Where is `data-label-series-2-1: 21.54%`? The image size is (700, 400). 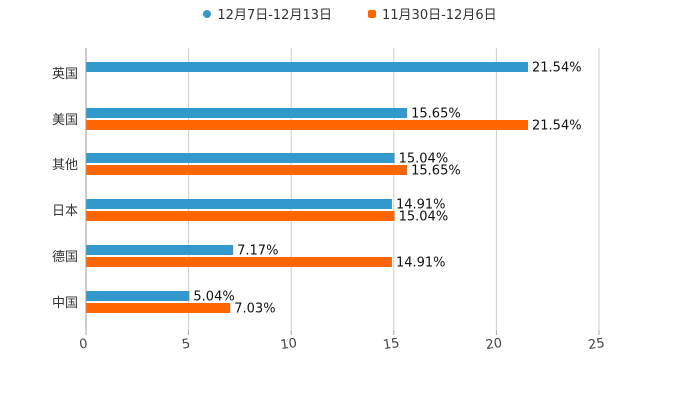 data-label-series-2-1: 21.54% is located at coordinates (557, 126).